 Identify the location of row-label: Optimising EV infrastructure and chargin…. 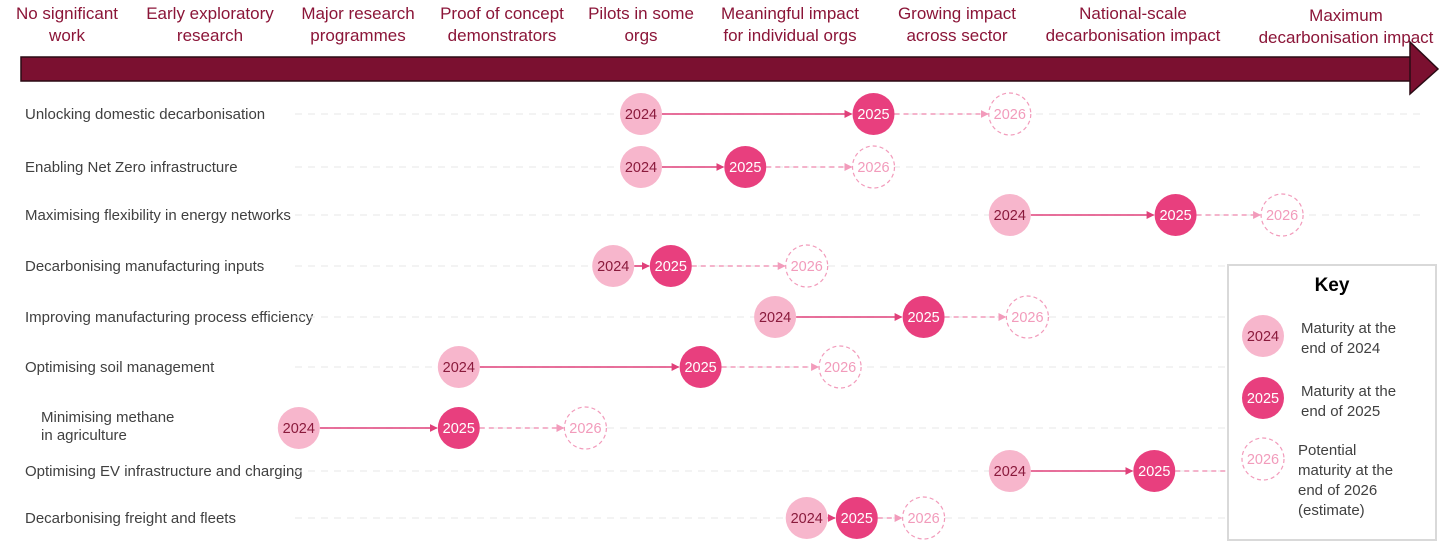
(164, 471).